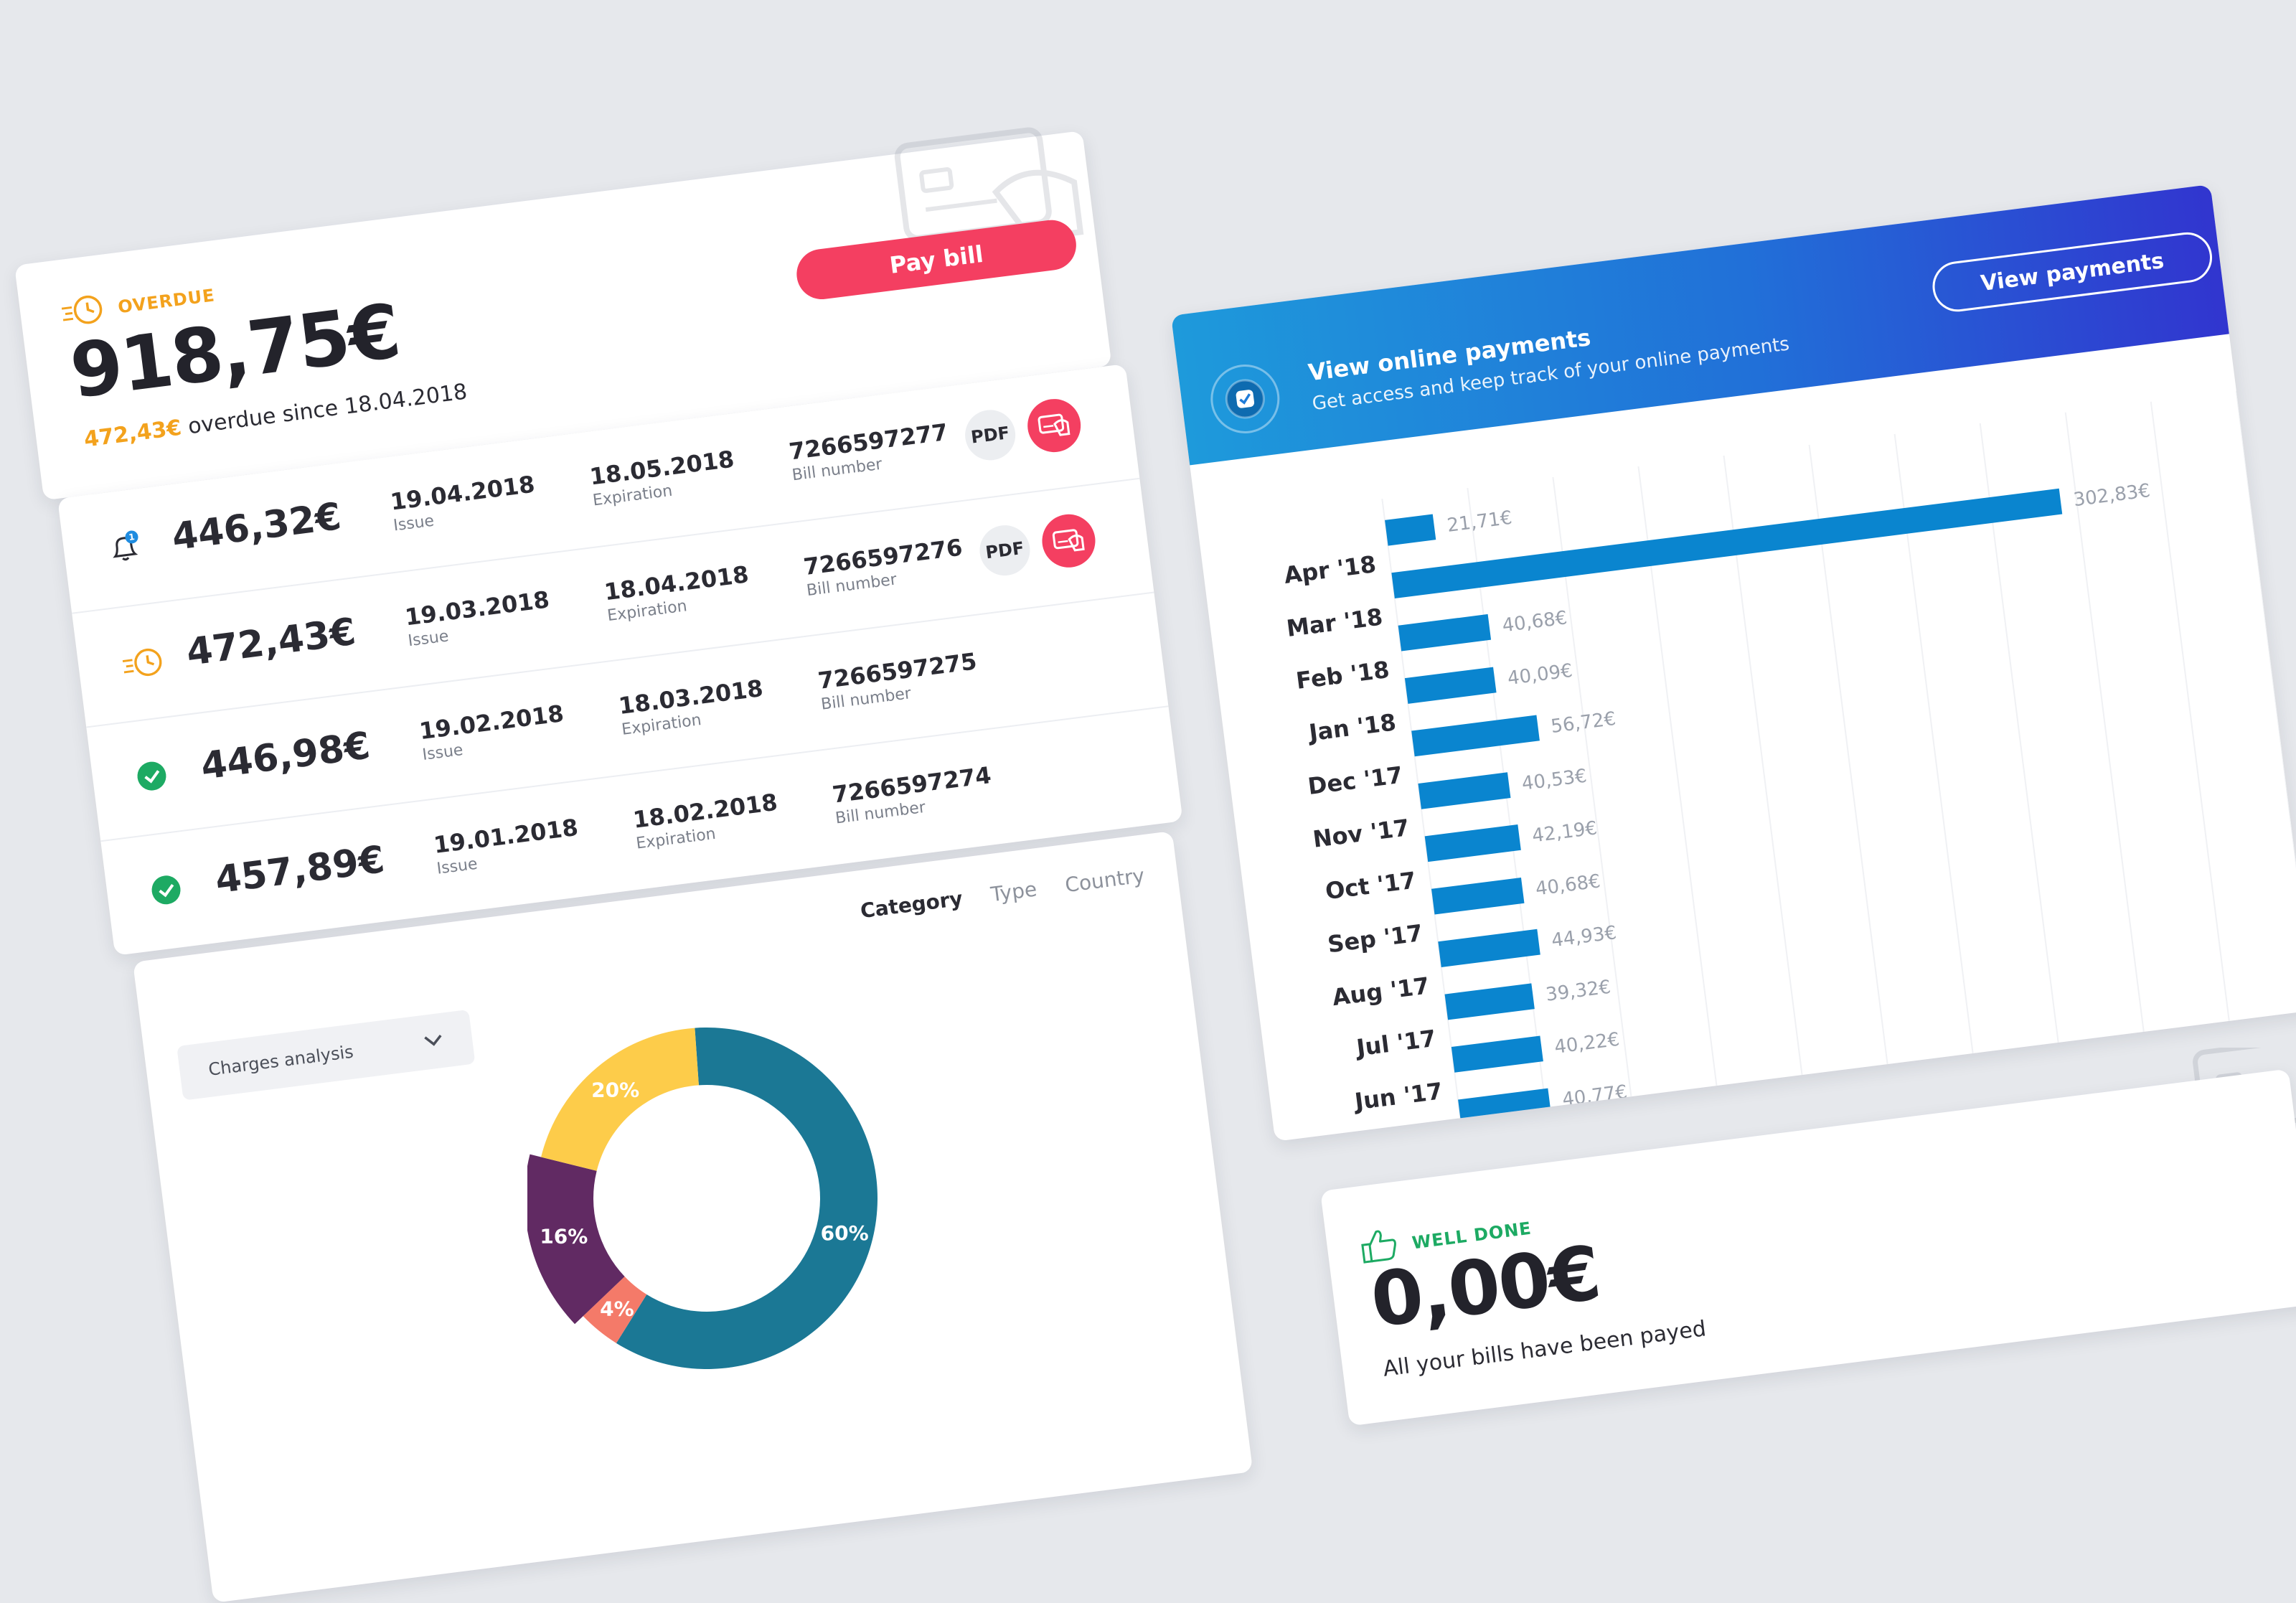  Describe the element at coordinates (133, 434) in the screenshot. I see `overdue-partial-amount: 472,43€` at that location.